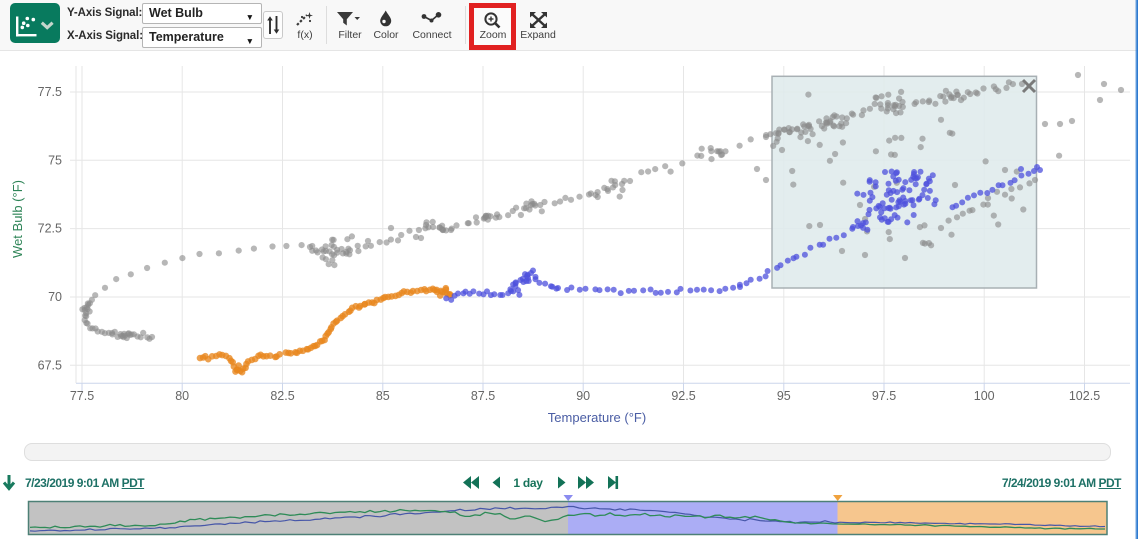 This screenshot has height=539, width=1138. What do you see at coordinates (984, 396) in the screenshot?
I see `svg-text: 100` at bounding box center [984, 396].